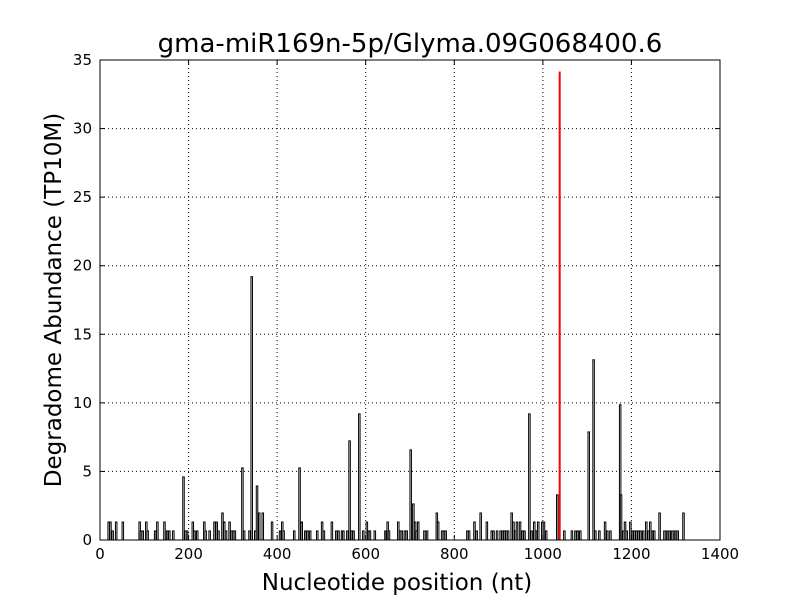  I want to click on x-axis-label: Nucleotide position (nt), so click(397, 583).